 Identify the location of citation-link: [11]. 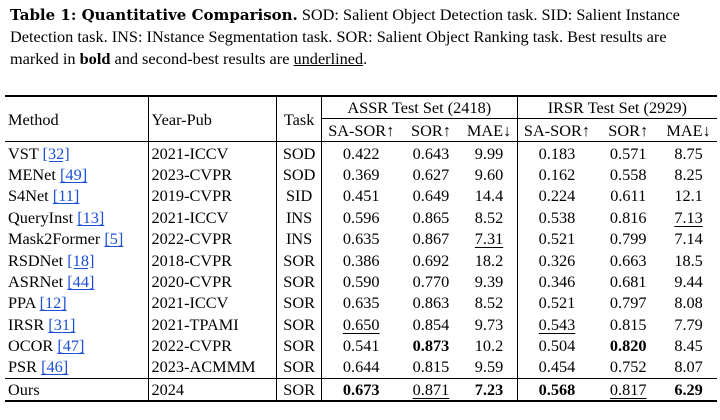
(66, 196).